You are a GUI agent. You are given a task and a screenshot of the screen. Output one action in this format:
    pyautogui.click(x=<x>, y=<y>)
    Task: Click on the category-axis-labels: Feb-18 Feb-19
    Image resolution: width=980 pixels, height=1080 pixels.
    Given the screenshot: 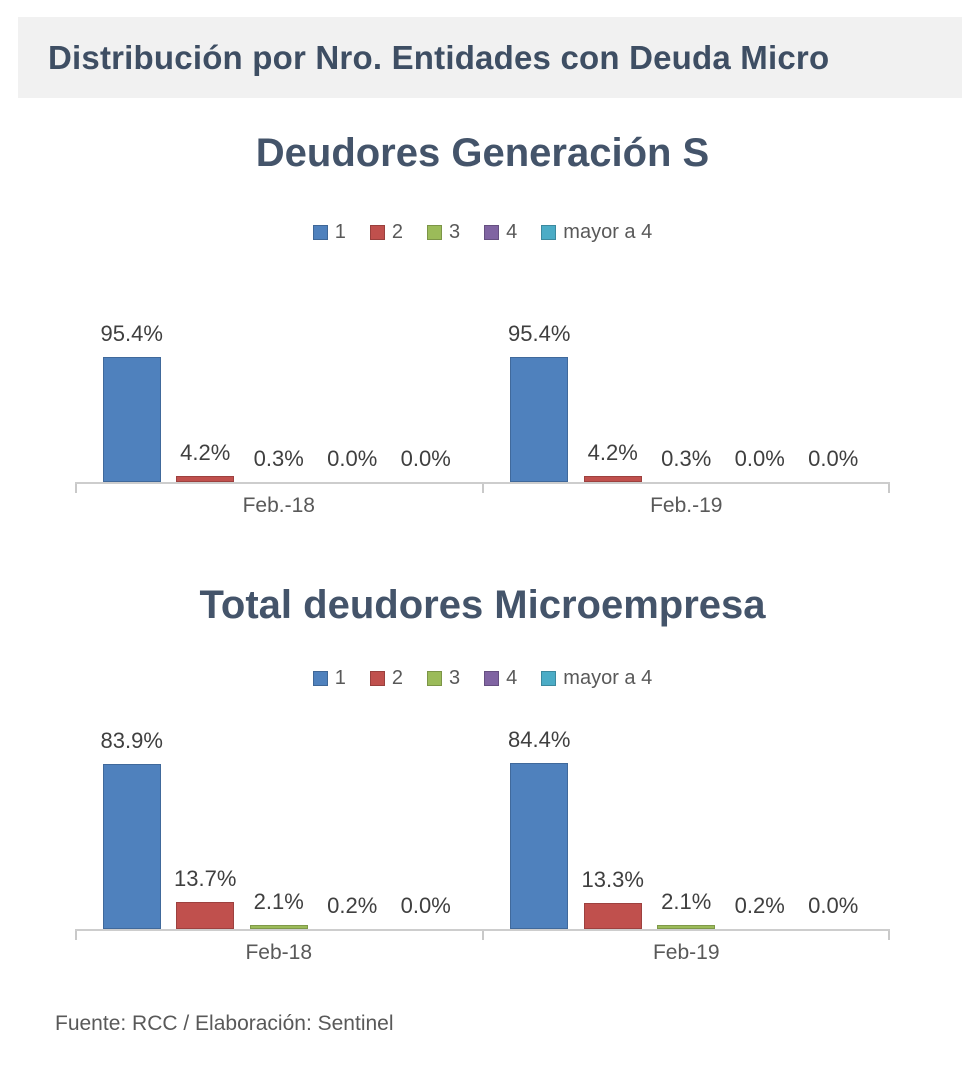 What is the action you would take?
    pyautogui.click(x=482, y=953)
    